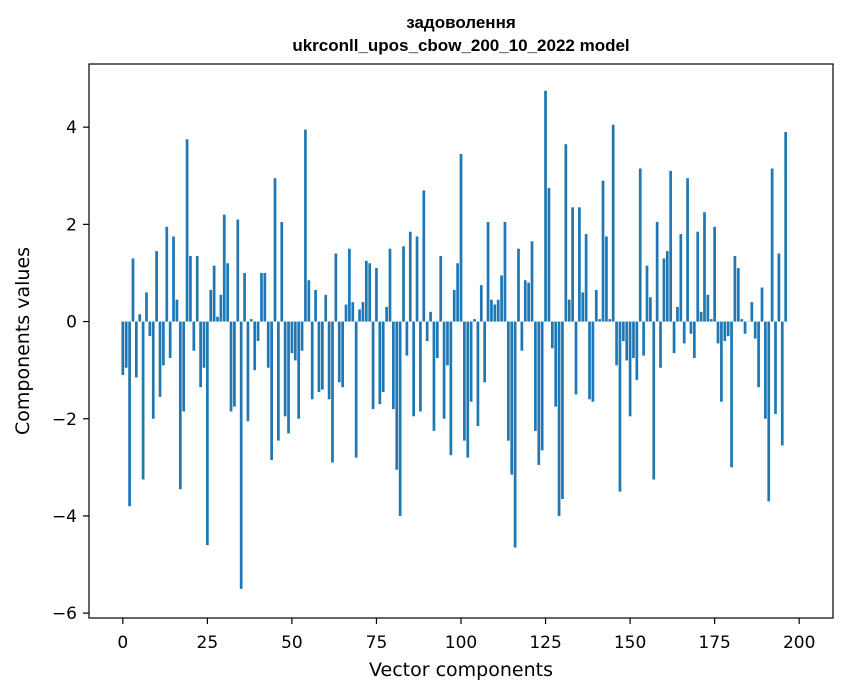 The width and height of the screenshot is (847, 696). What do you see at coordinates (714, 643) in the screenshot?
I see `x-tick-label: 175` at bounding box center [714, 643].